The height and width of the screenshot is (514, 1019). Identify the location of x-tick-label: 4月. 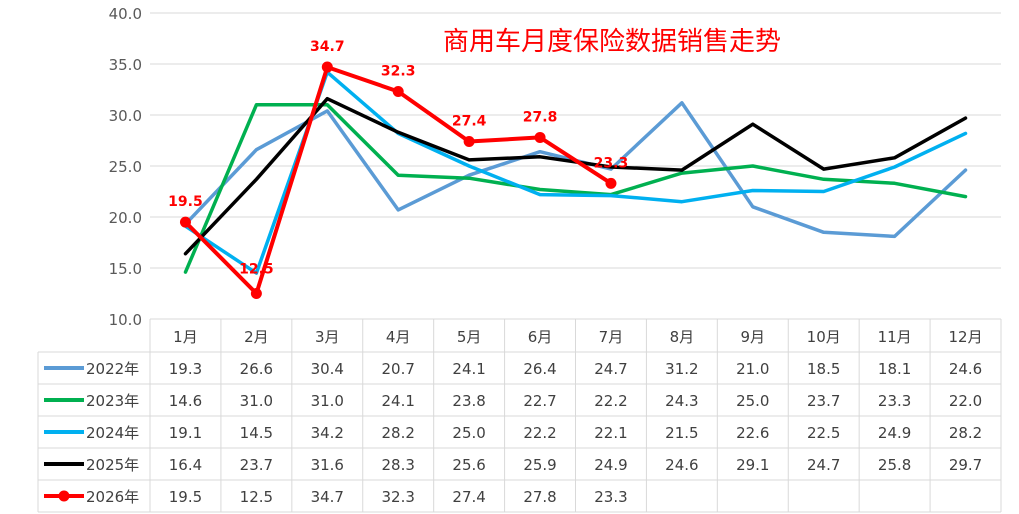
(398, 337).